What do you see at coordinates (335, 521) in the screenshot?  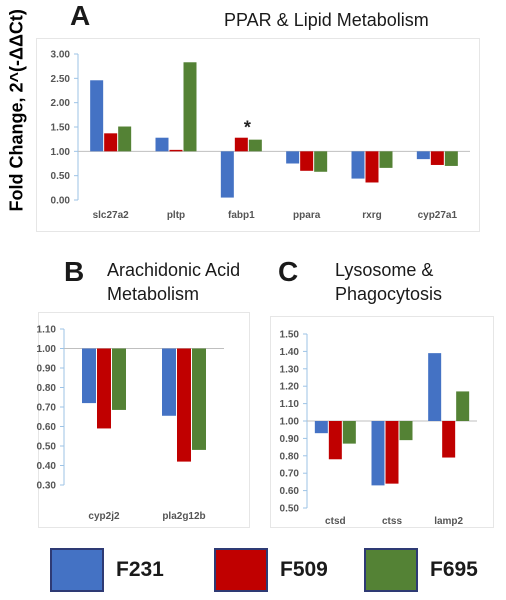 I see `c-category-label: ctsd` at bounding box center [335, 521].